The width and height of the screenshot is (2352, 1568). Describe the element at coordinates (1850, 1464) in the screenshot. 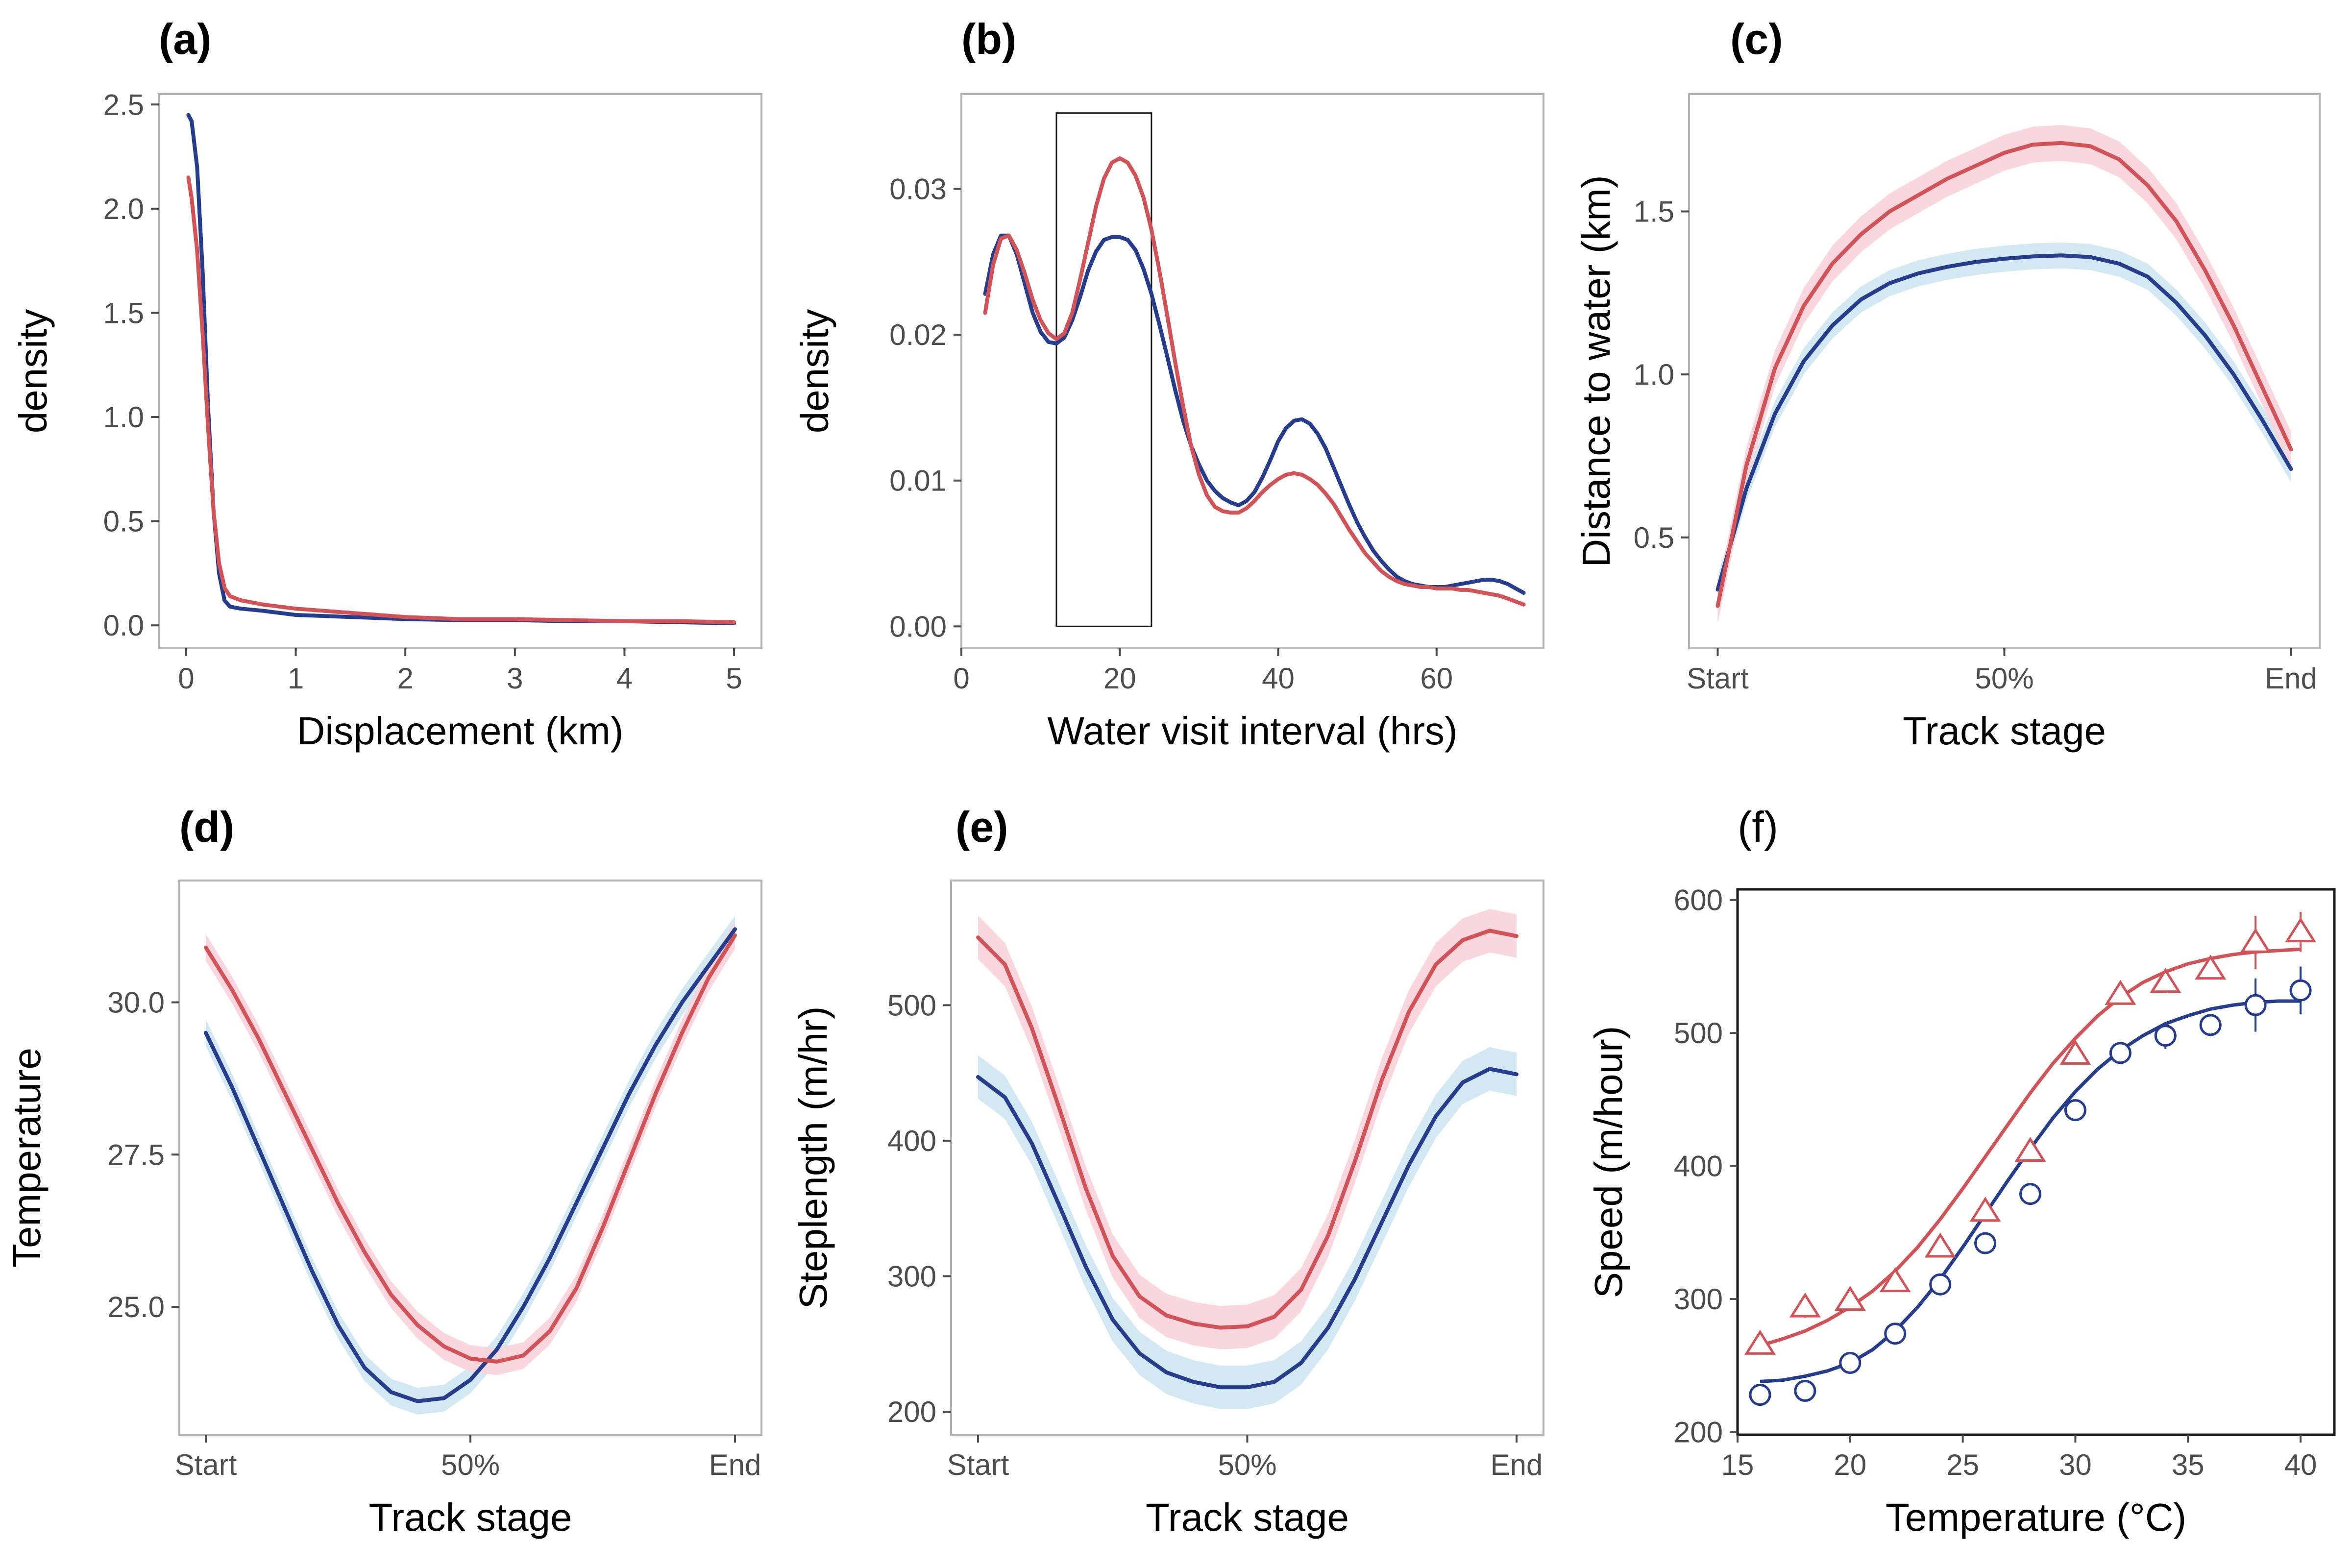

I see `x-tick-label: 20` at that location.